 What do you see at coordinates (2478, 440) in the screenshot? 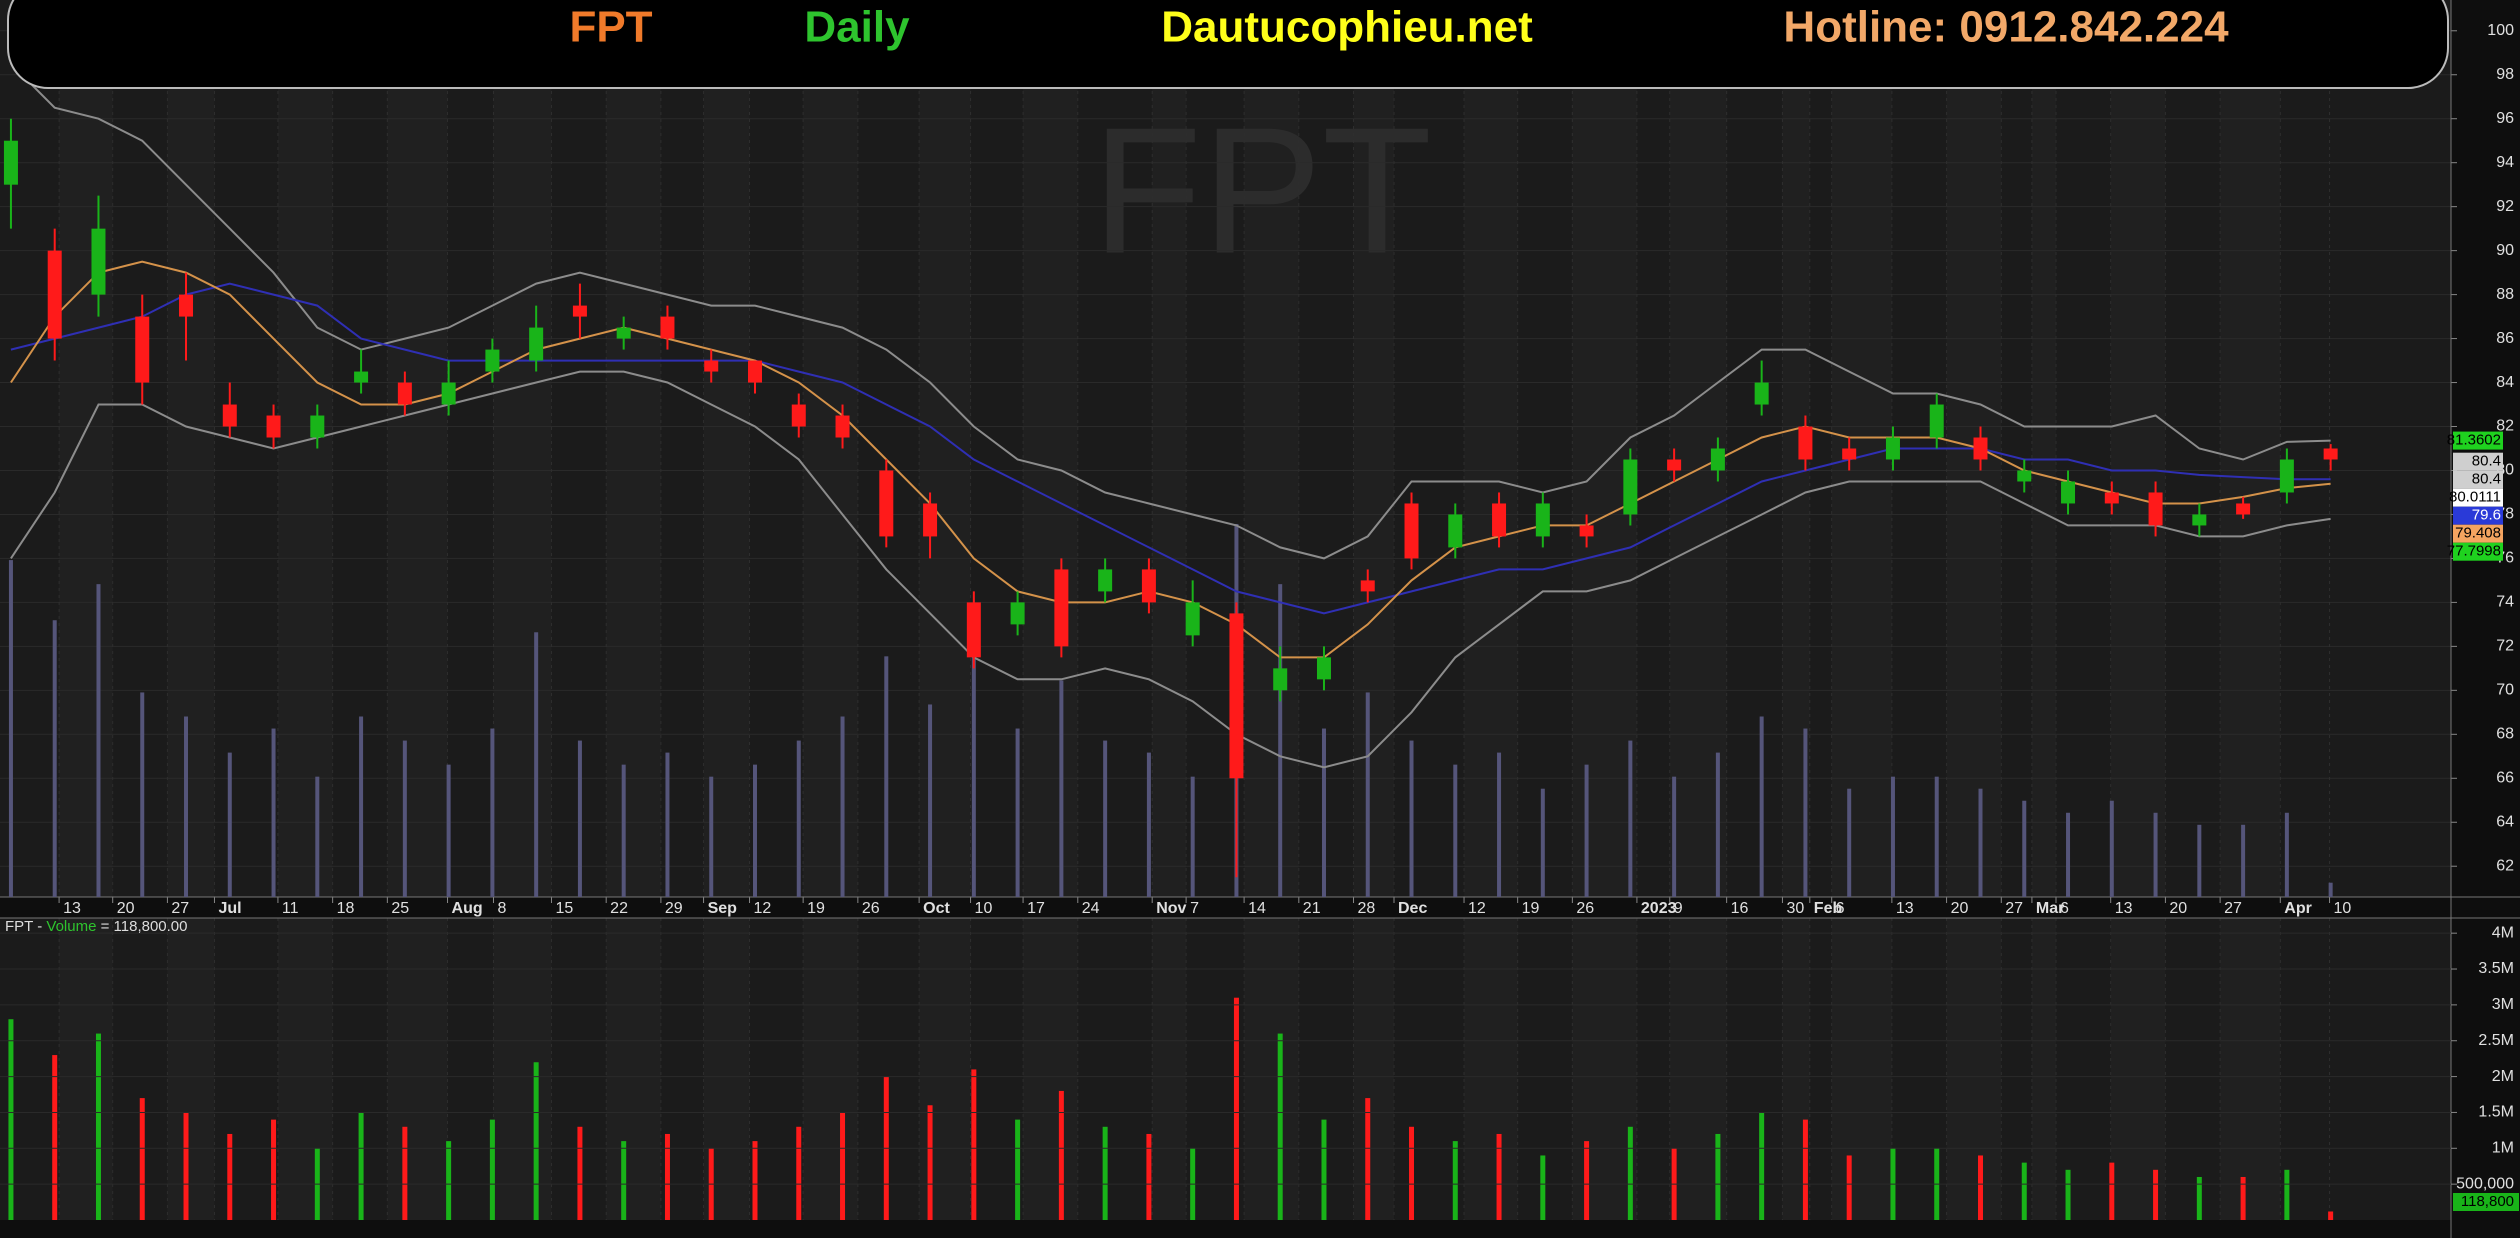
I see `last-value-box` at bounding box center [2478, 440].